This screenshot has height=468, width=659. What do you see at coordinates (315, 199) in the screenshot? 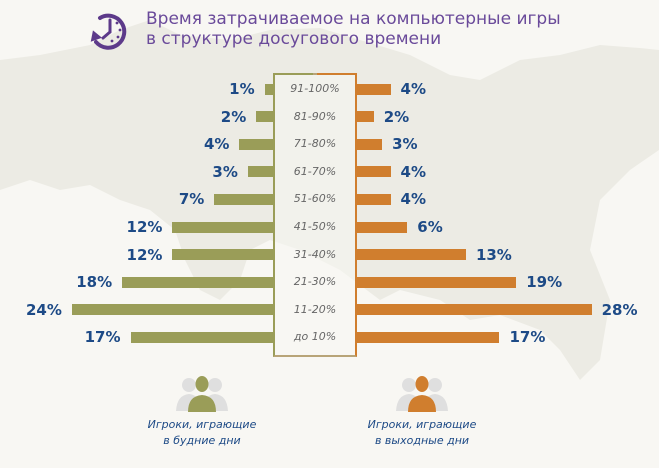
I see `category-label: 51-60%` at bounding box center [315, 199].